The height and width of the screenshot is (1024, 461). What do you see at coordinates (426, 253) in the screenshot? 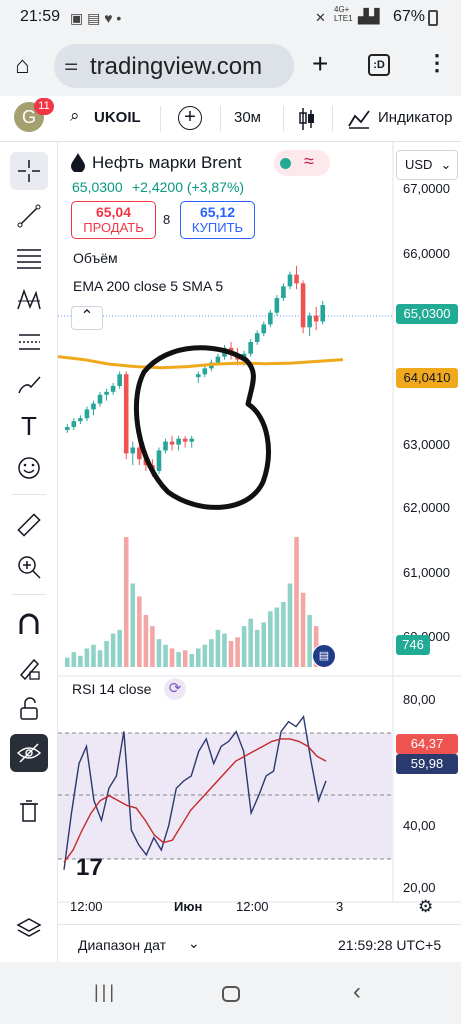
I see `price-axis-label: 66,0000` at bounding box center [426, 253].